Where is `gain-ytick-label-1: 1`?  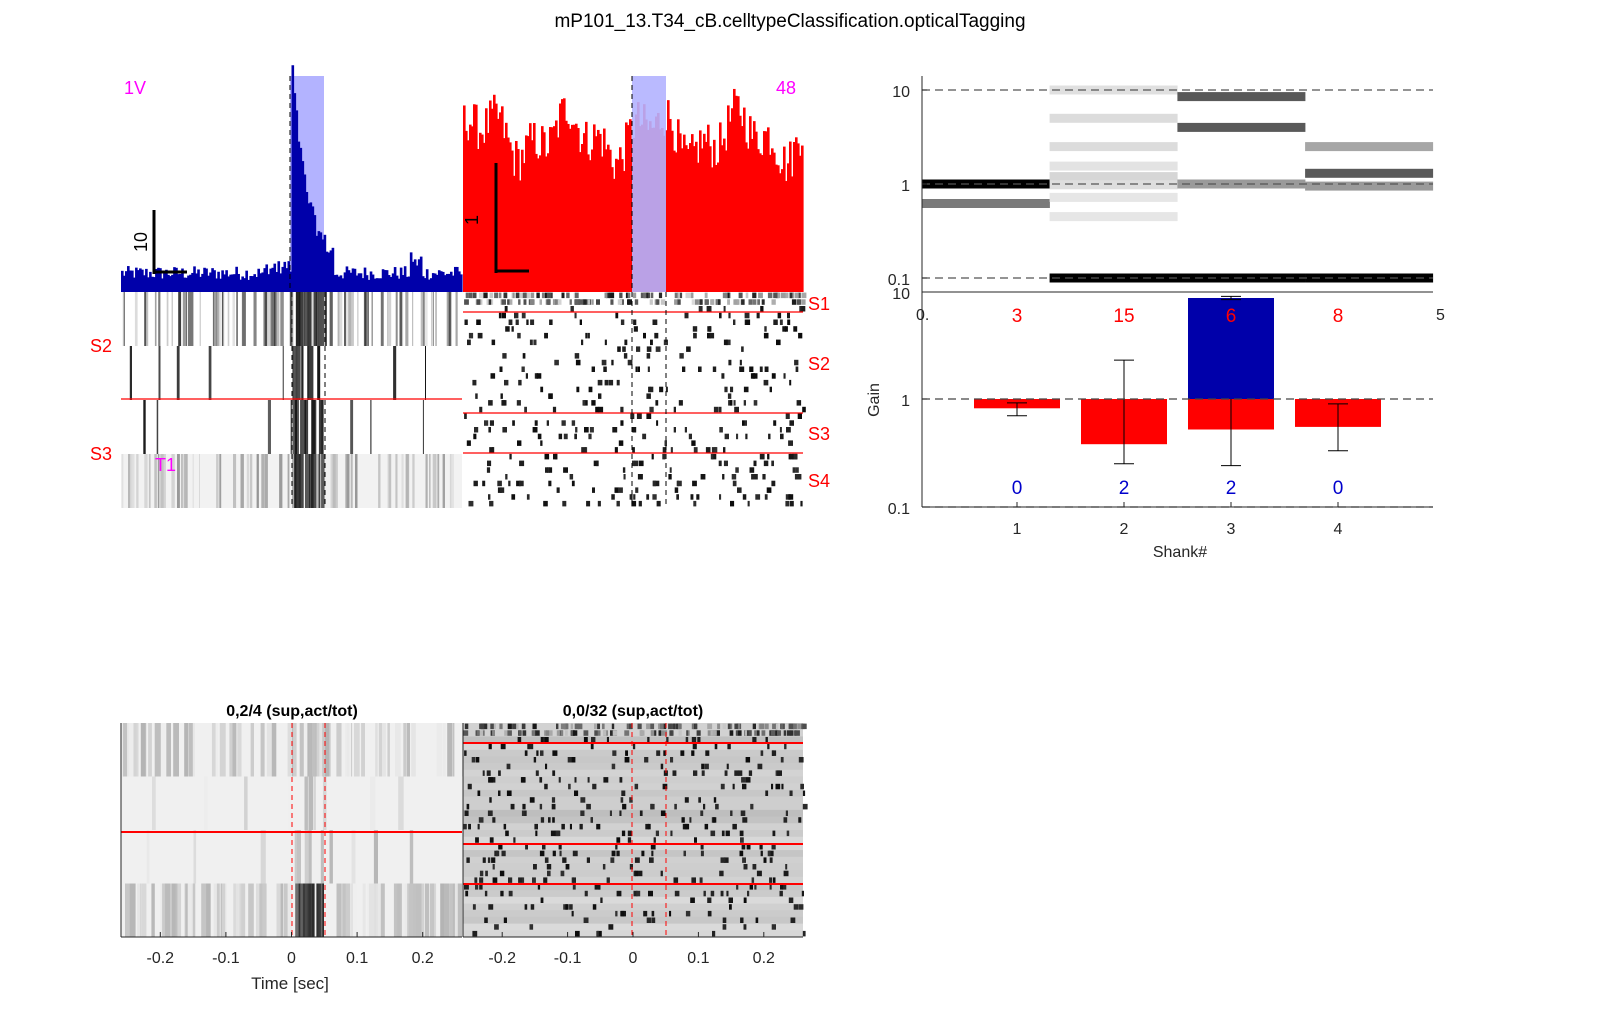
gain-ytick-label-1: 1 is located at coordinates (905, 401).